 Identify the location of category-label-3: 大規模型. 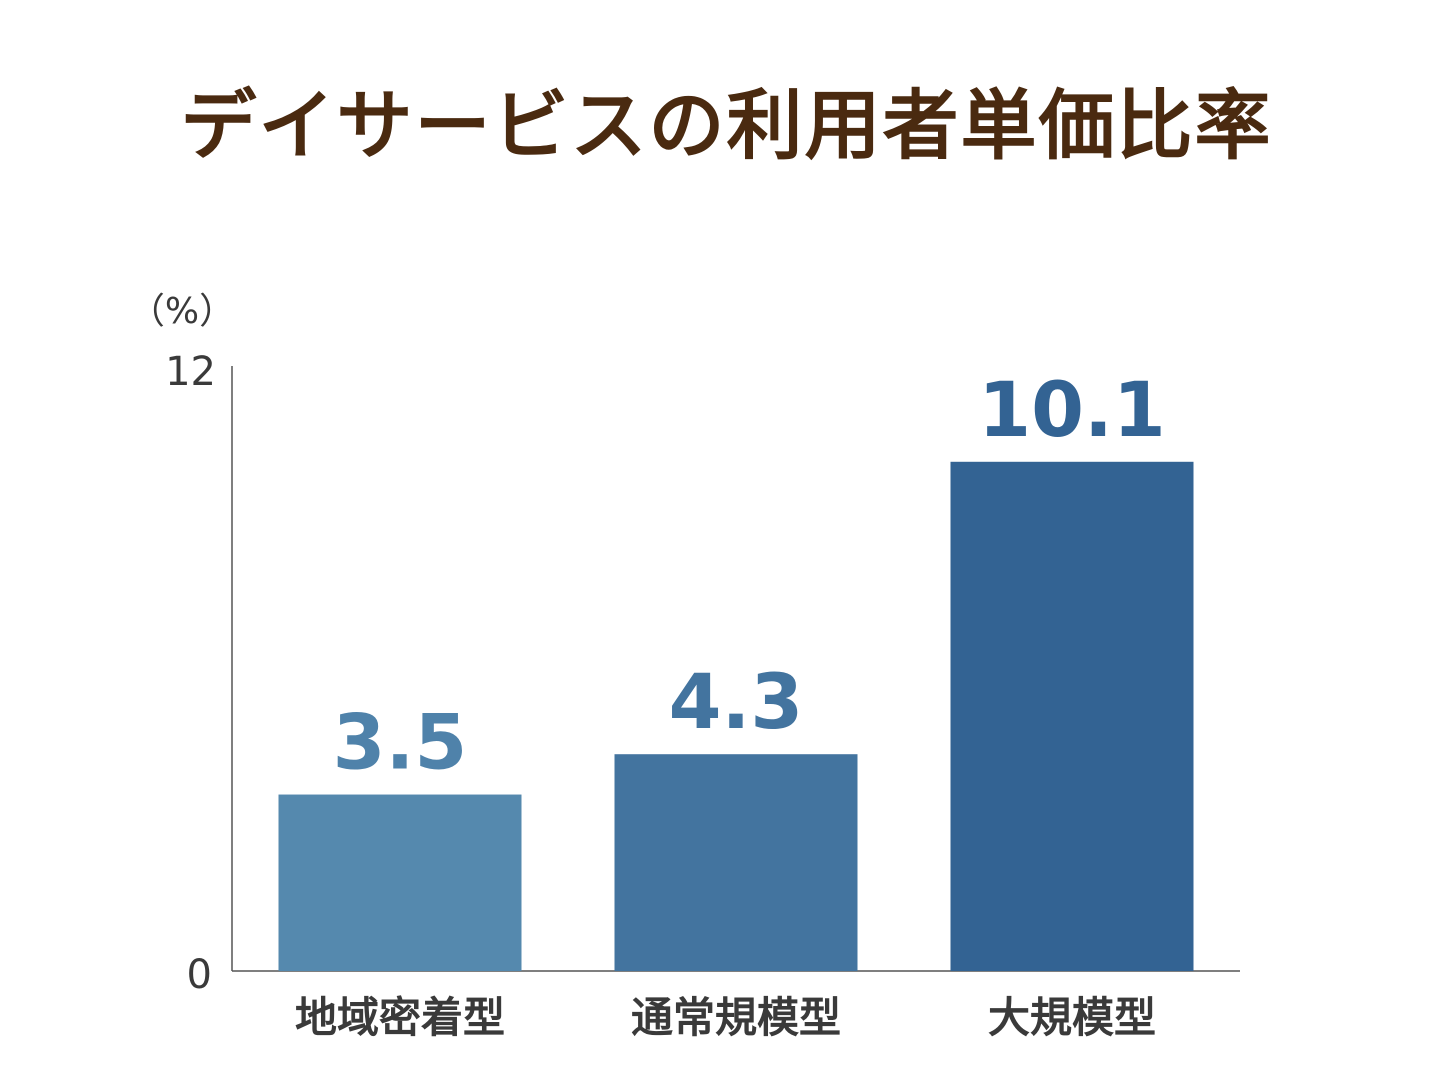
(1072, 1017).